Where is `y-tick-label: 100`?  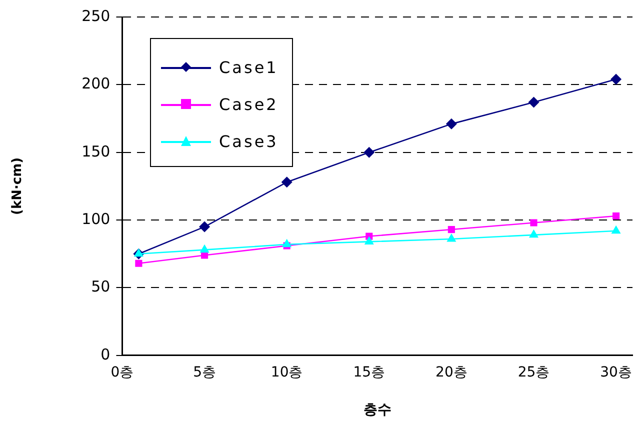 y-tick-label: 100 is located at coordinates (96, 219).